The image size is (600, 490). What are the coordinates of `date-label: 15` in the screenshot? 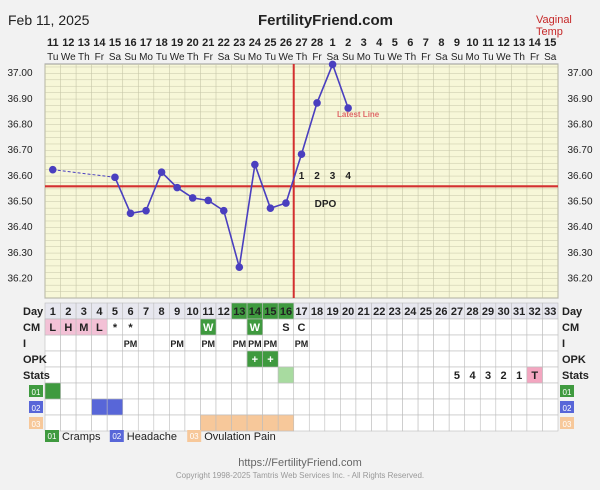 It's located at (115, 43).